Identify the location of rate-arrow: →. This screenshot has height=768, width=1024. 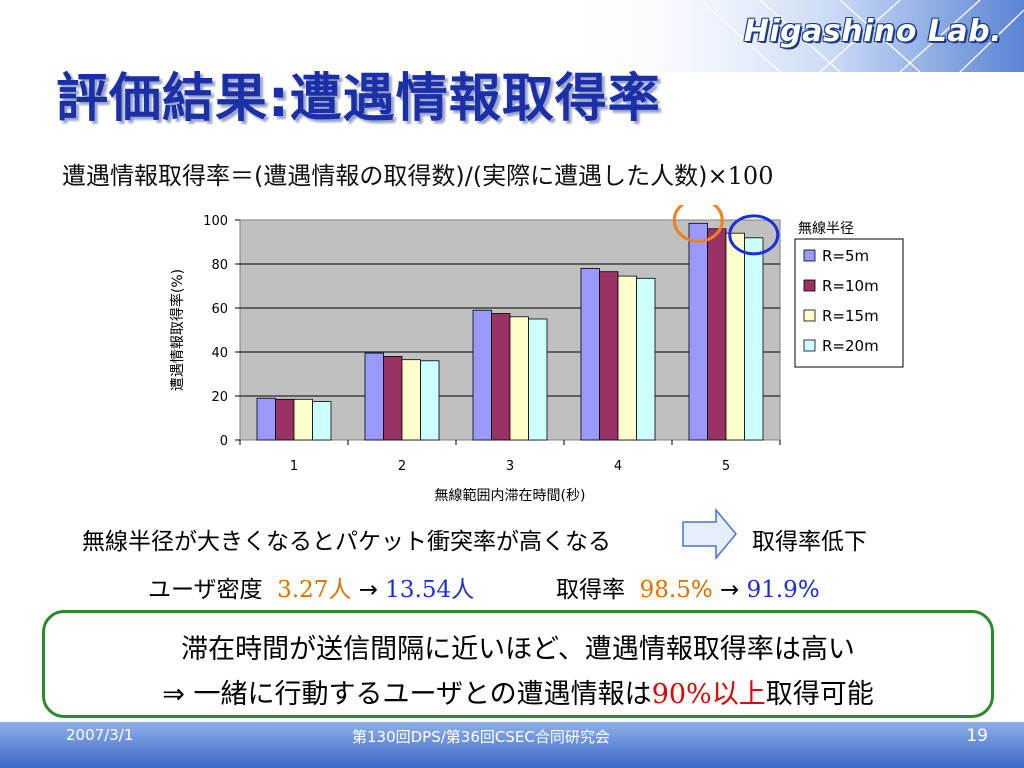
(730, 590).